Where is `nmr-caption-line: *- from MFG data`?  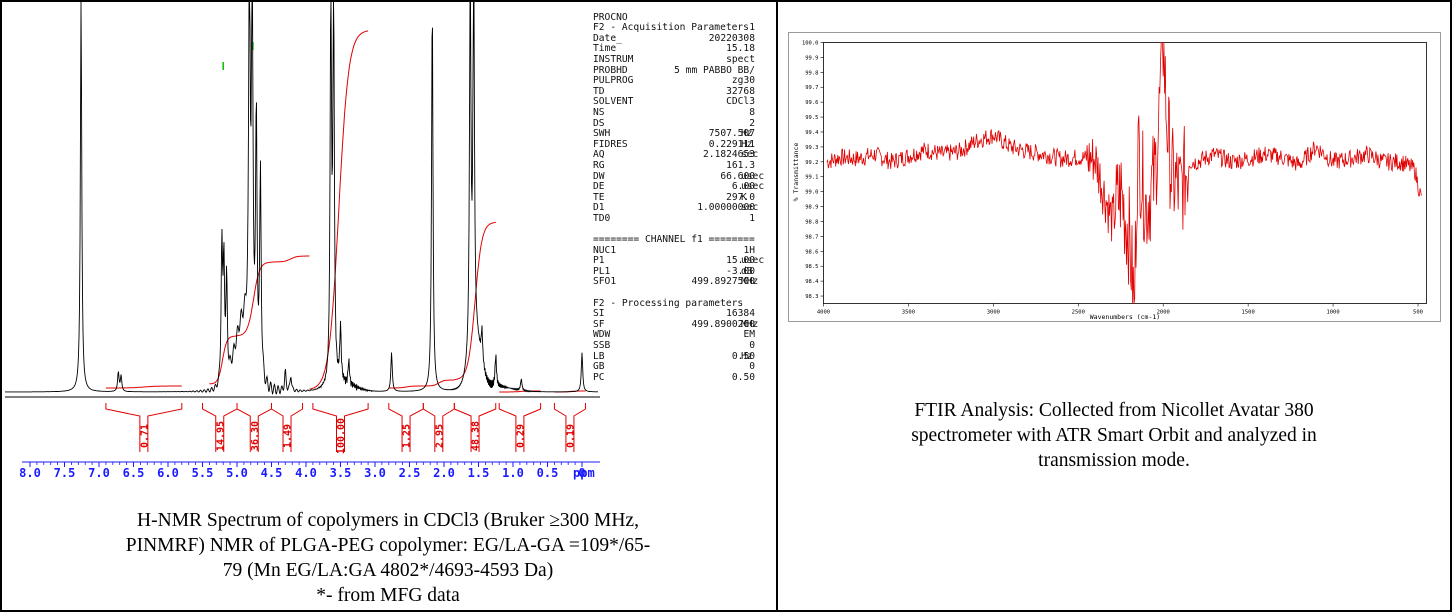 nmr-caption-line: *- from MFG data is located at coordinates (388, 595).